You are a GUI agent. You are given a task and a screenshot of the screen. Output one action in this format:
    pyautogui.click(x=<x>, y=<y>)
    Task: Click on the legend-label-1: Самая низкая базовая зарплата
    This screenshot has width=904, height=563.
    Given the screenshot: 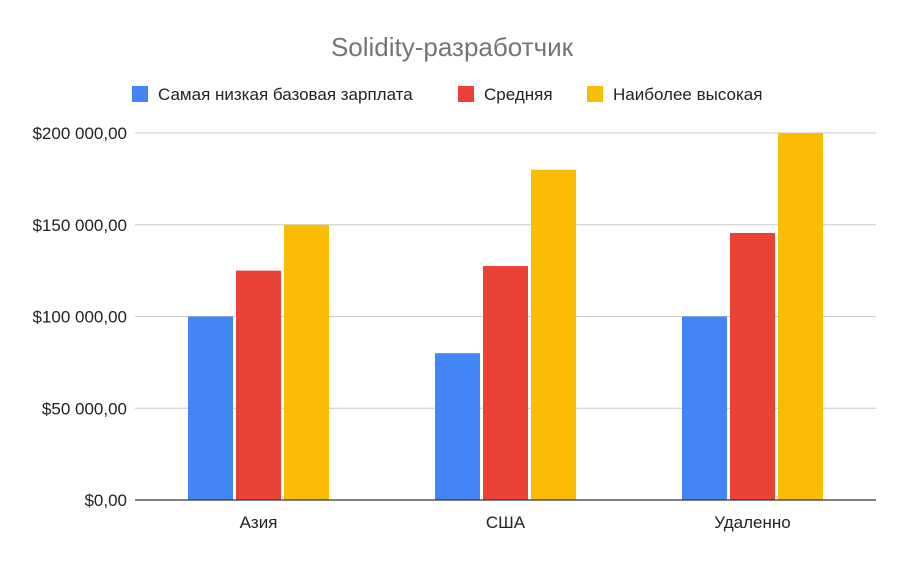 What is the action you would take?
    pyautogui.click(x=285, y=94)
    